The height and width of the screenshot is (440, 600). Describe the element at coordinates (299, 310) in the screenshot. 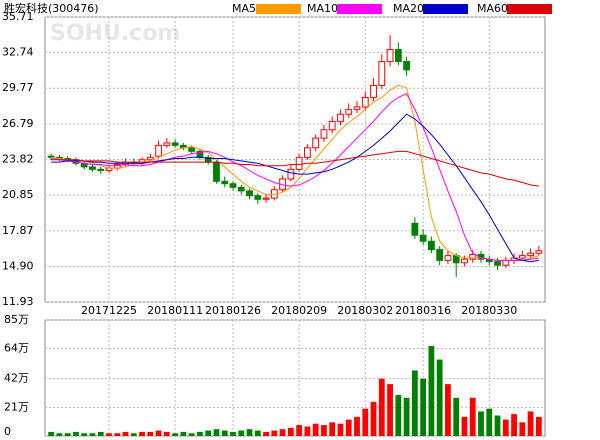

I see `x-tick-label: 20180209` at that location.